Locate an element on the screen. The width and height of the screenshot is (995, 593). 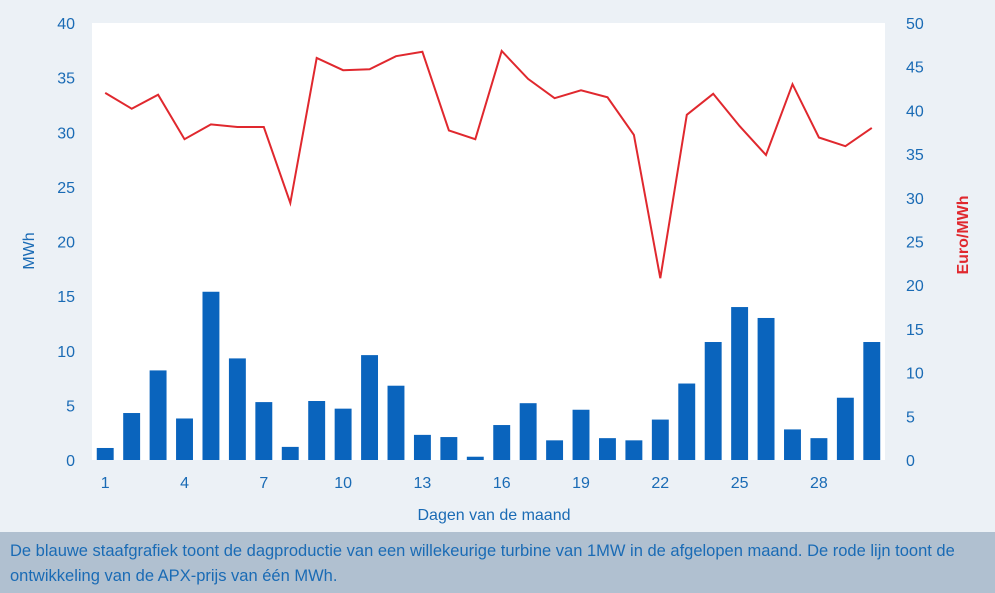
x-tick-label: 25 is located at coordinates (740, 483).